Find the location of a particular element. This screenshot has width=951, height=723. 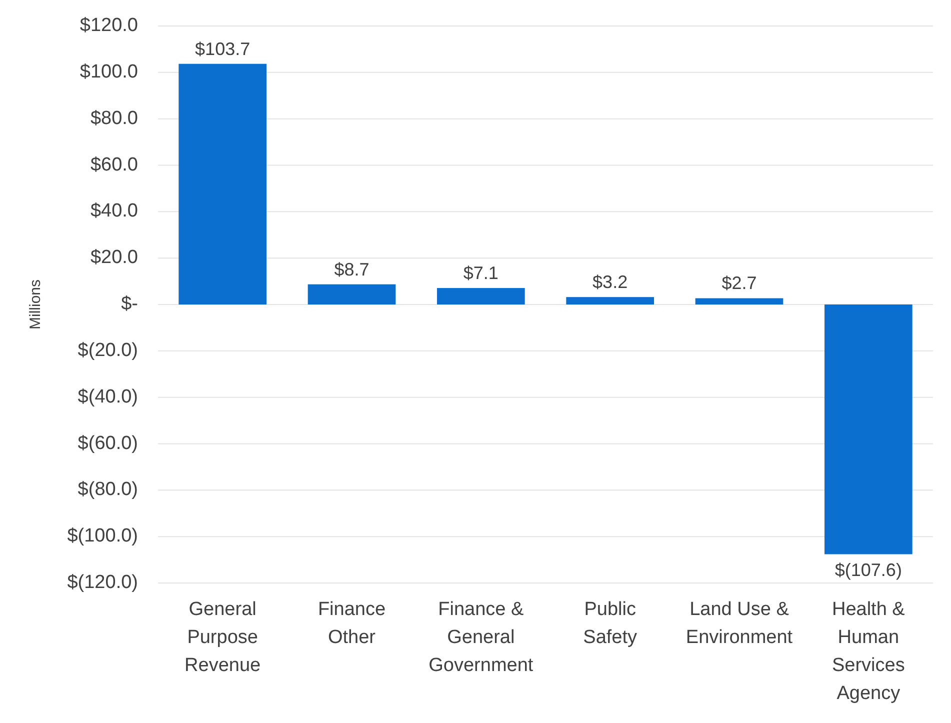

data-label: $103.7 is located at coordinates (222, 48).